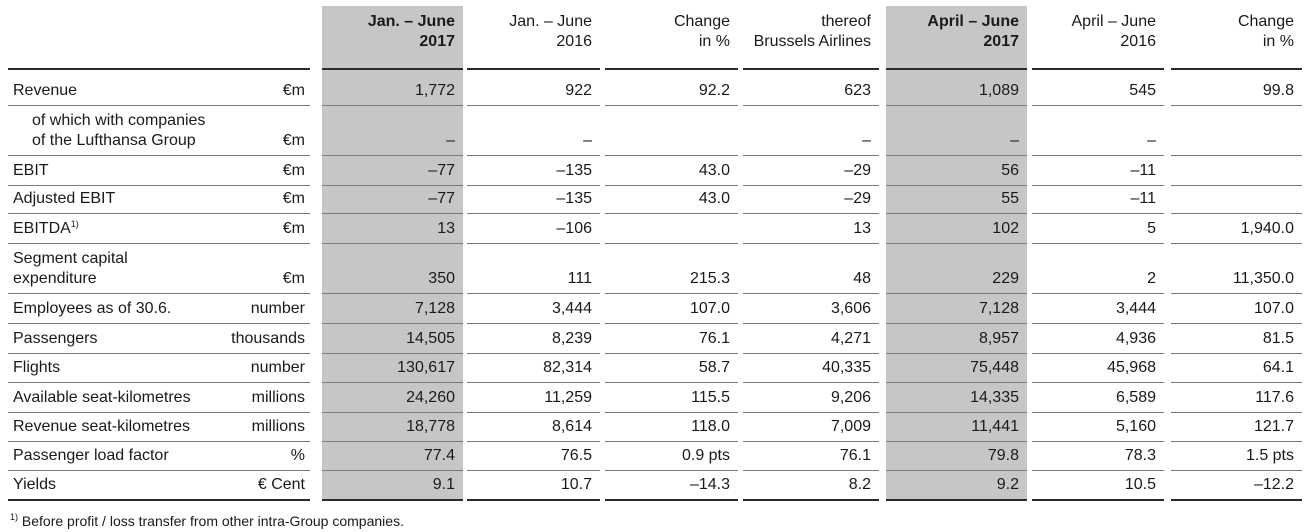 This screenshot has height=532, width=1310. Describe the element at coordinates (862, 278) in the screenshot. I see `value-cell: 48` at that location.